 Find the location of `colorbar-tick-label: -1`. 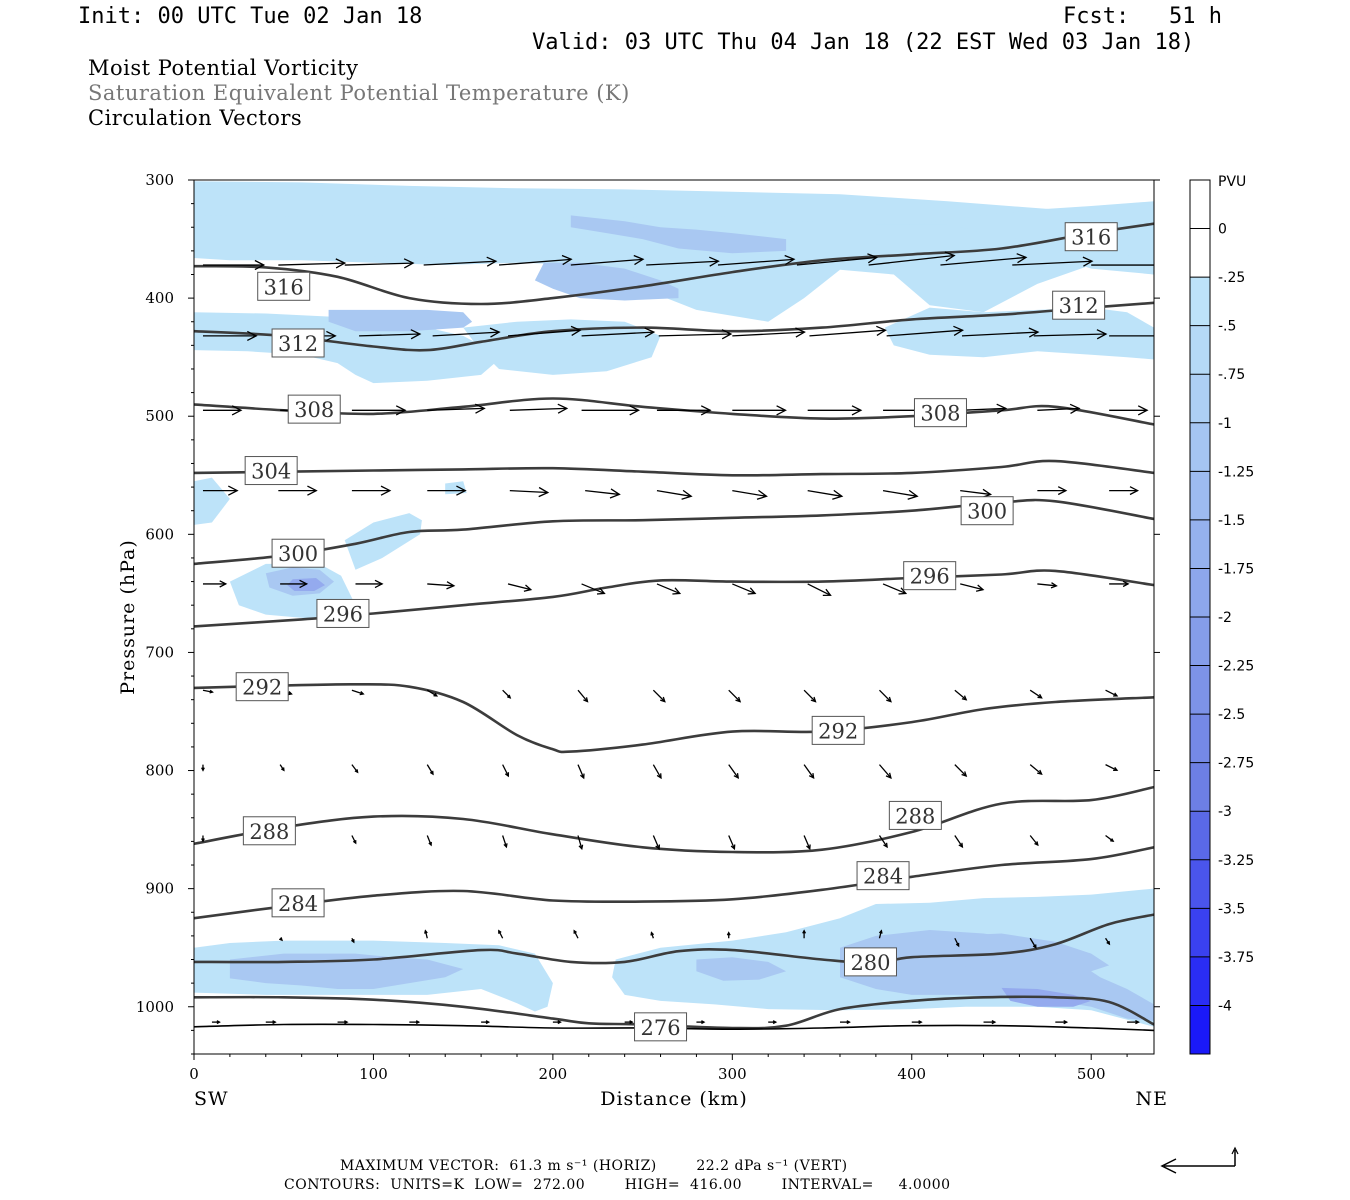

colorbar-tick-label: -1 is located at coordinates (1225, 424).